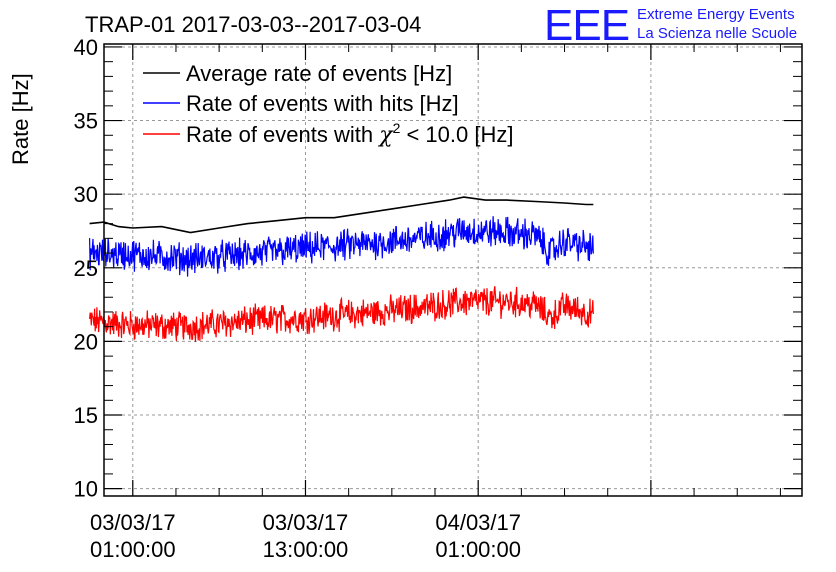 This screenshot has width=836, height=572. Describe the element at coordinates (717, 33) in the screenshot. I see `eee-logo-line2: La Scienza nelle Scuole` at that location.